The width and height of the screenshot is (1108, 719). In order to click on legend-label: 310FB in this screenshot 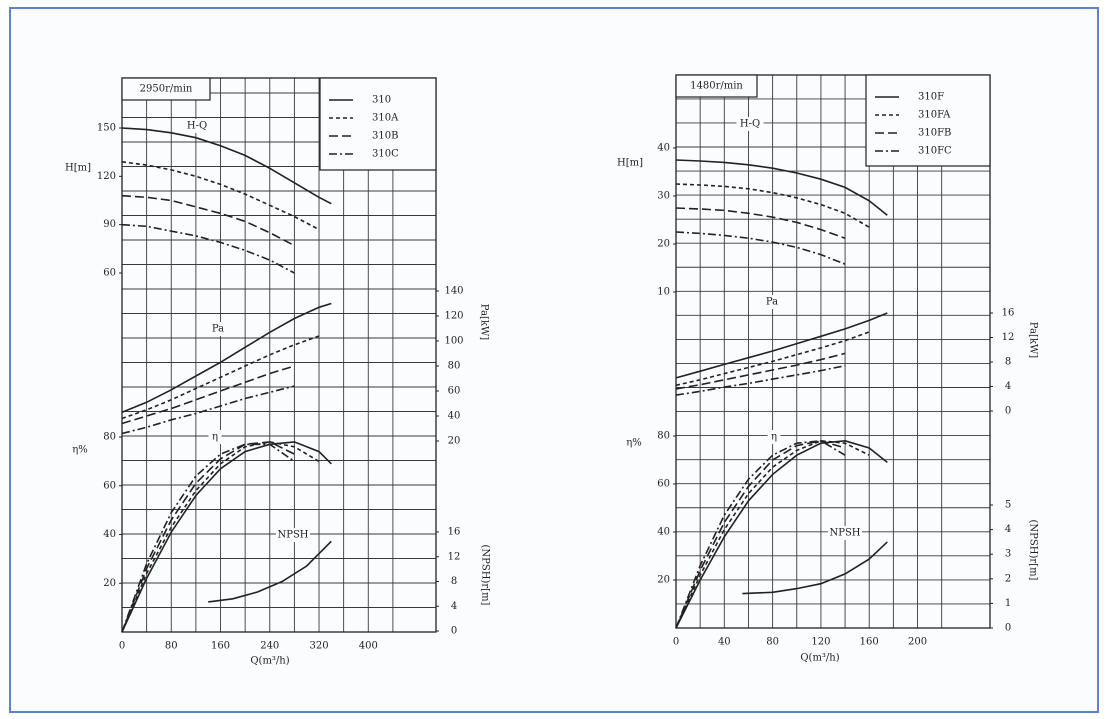, I will do `click(934, 133)`.